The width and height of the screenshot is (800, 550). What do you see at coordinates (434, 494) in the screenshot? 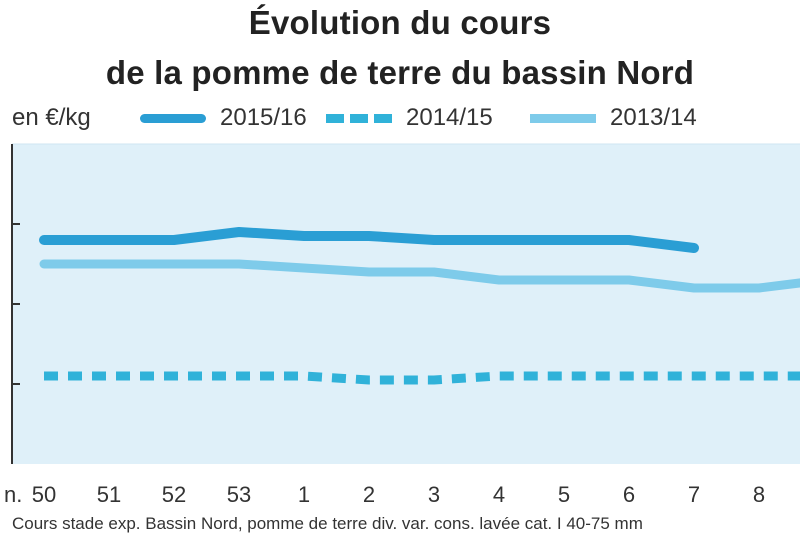
I see `x-tick-label: 3` at bounding box center [434, 494].